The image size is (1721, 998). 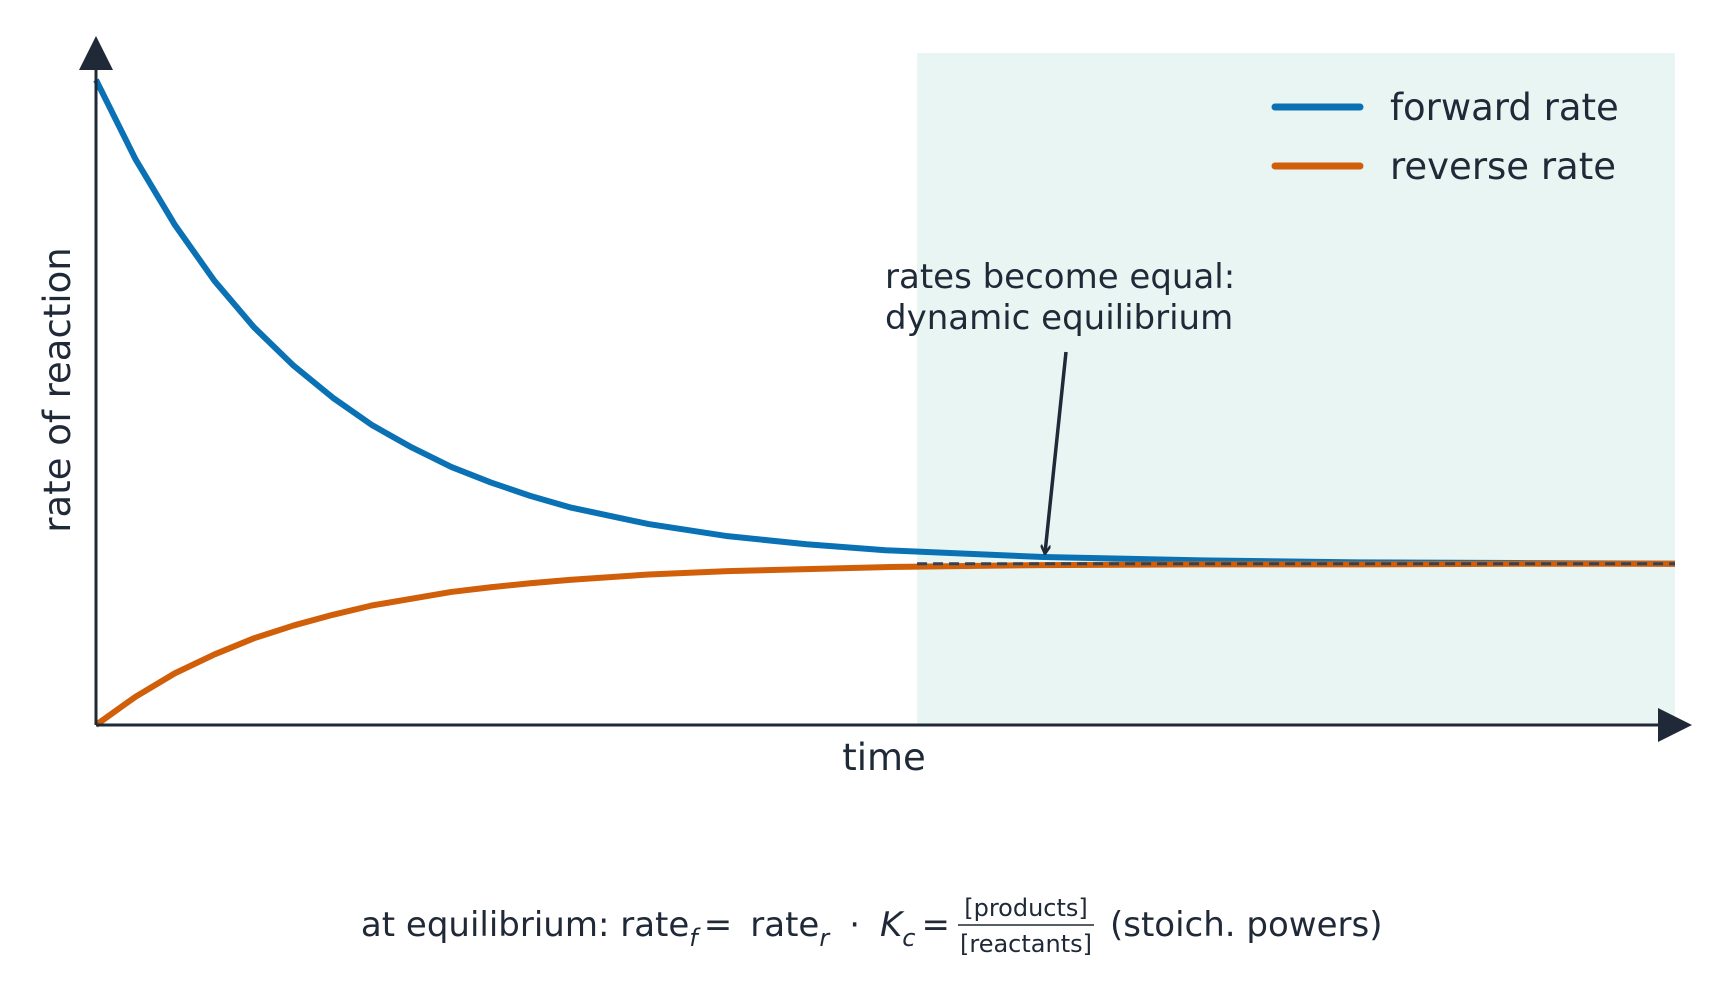 What do you see at coordinates (57, 389) in the screenshot?
I see `y-axis-label: rate of reaction` at bounding box center [57, 389].